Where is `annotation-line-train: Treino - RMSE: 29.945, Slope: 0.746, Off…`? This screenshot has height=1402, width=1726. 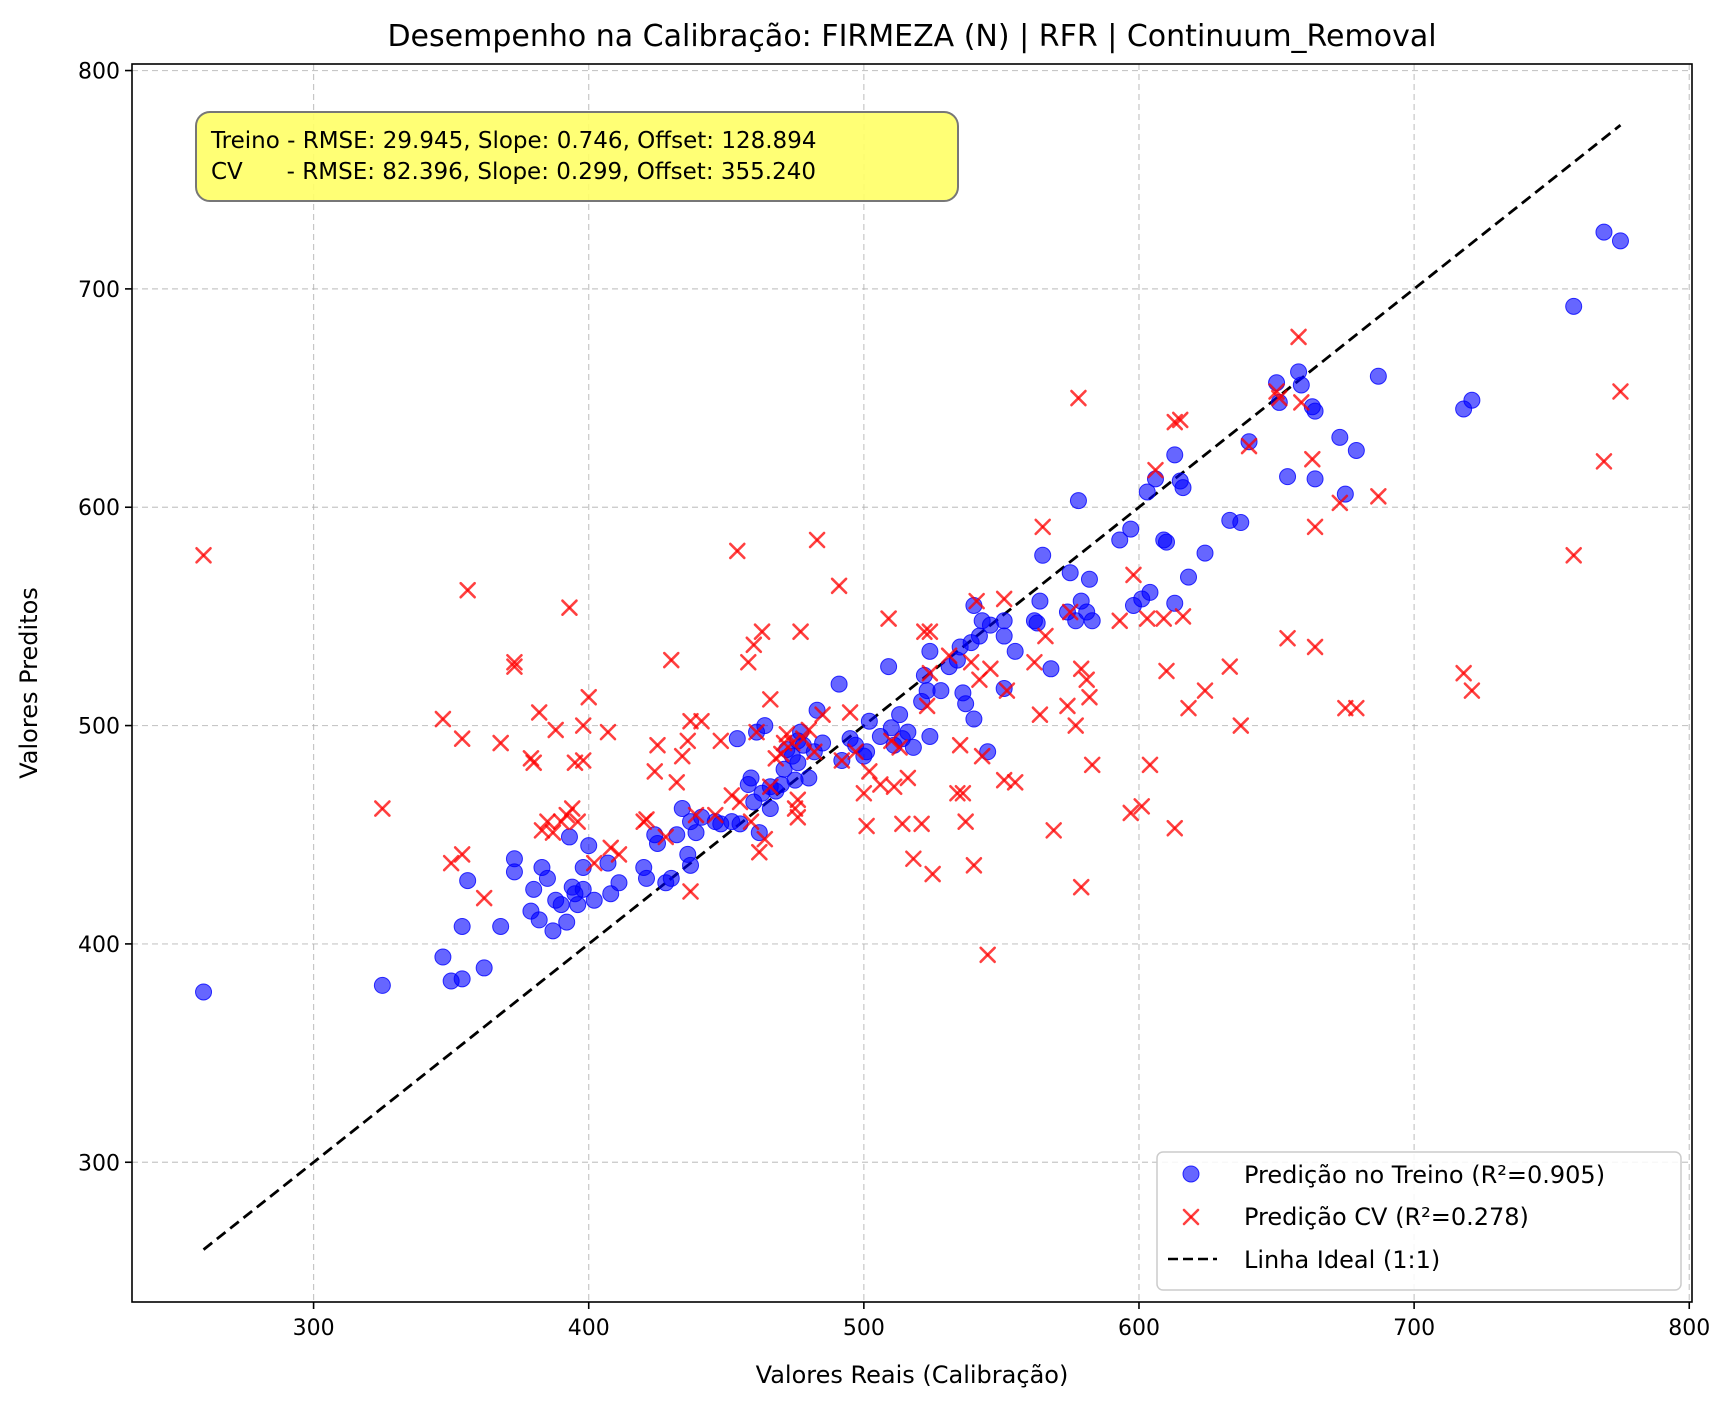
annotation-line-train: Treino - RMSE: 29.945, Slope: 0.746, Off… is located at coordinates (513, 141).